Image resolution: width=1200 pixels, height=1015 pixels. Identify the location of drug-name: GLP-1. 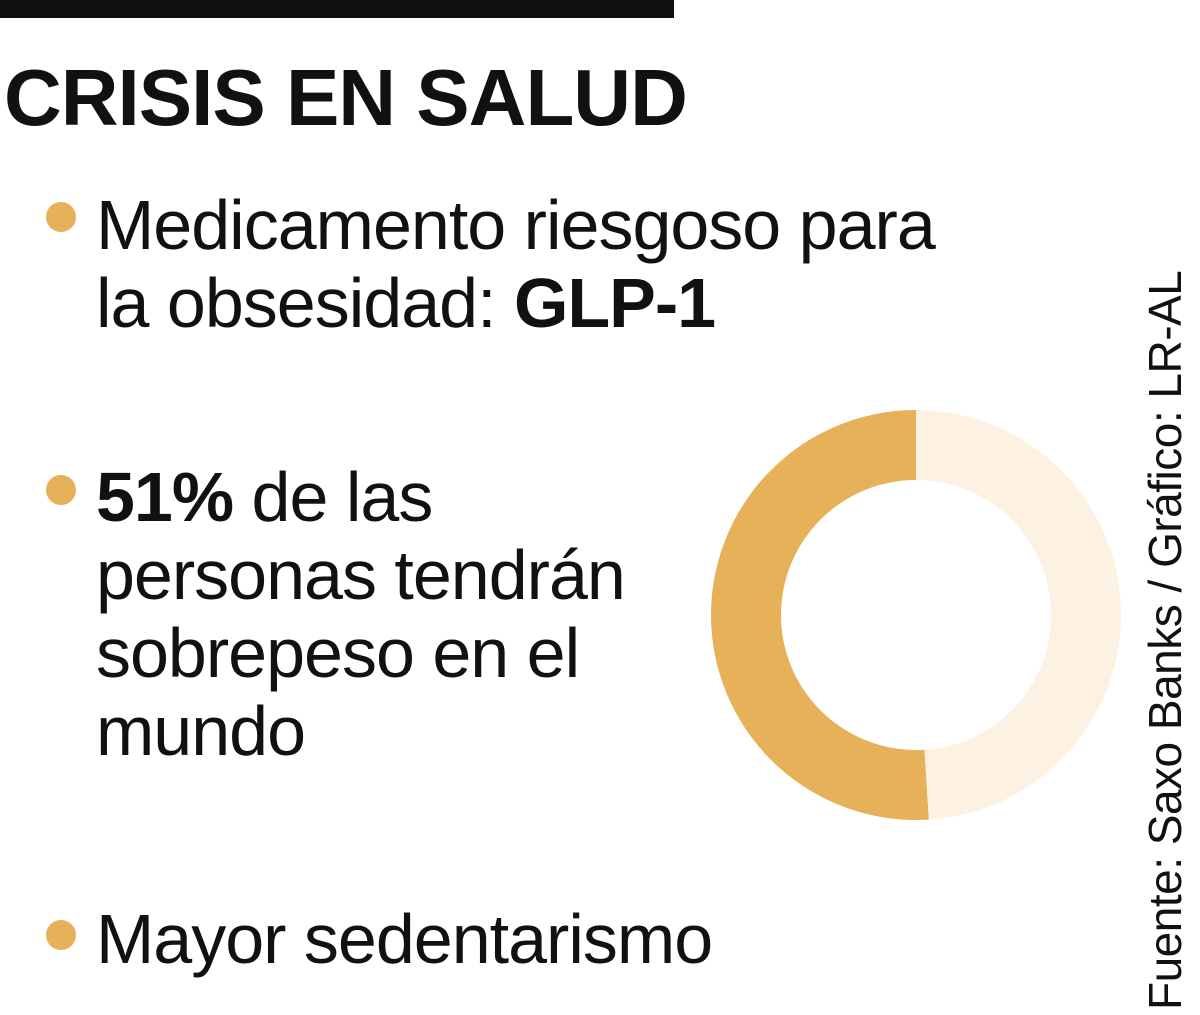
(614, 303).